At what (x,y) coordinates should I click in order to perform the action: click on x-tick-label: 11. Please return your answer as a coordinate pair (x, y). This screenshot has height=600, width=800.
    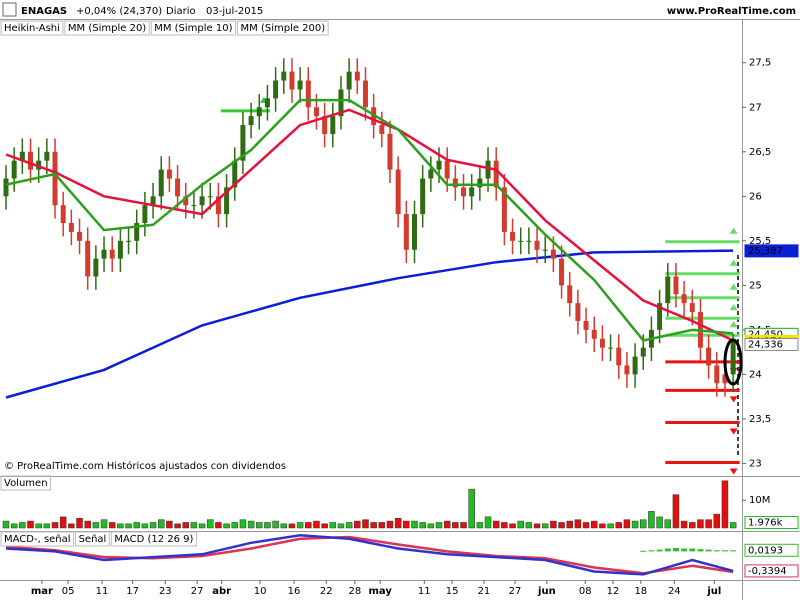
    Looking at the image, I should click on (102, 591).